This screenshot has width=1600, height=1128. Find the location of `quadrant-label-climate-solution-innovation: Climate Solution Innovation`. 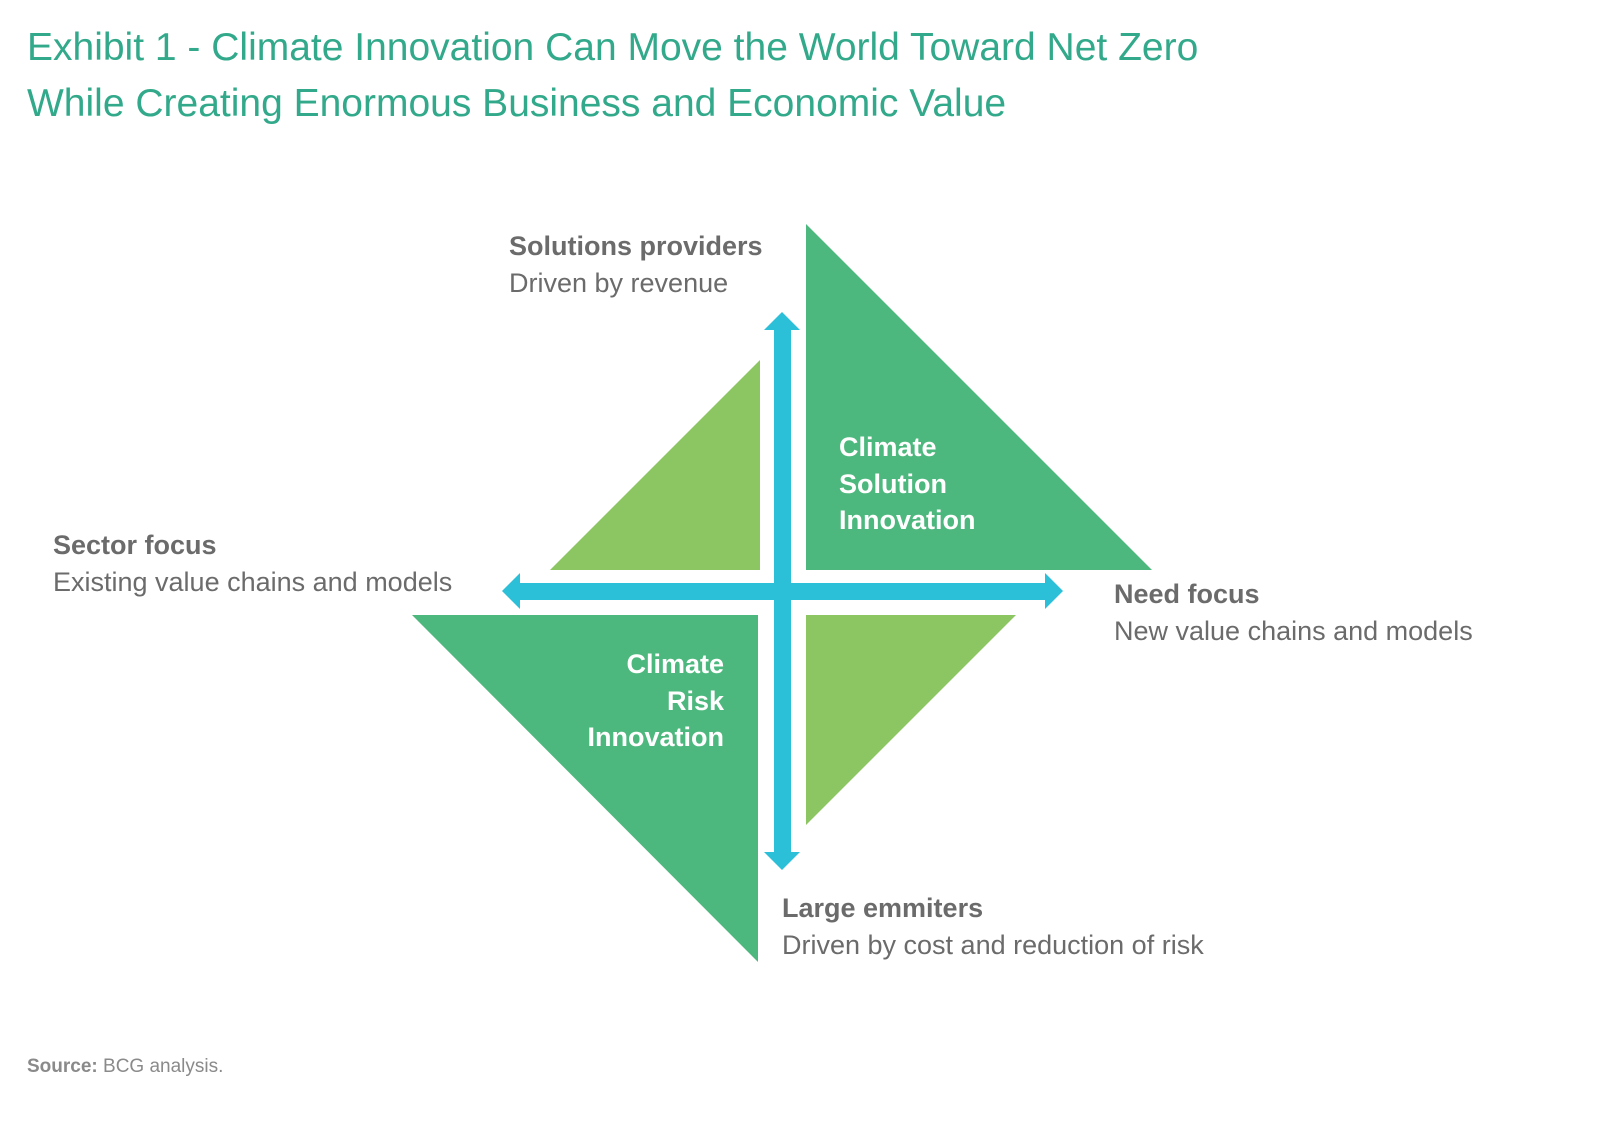

quadrant-label-climate-solution-innovation: Climate Solution Innovation is located at coordinates (907, 484).